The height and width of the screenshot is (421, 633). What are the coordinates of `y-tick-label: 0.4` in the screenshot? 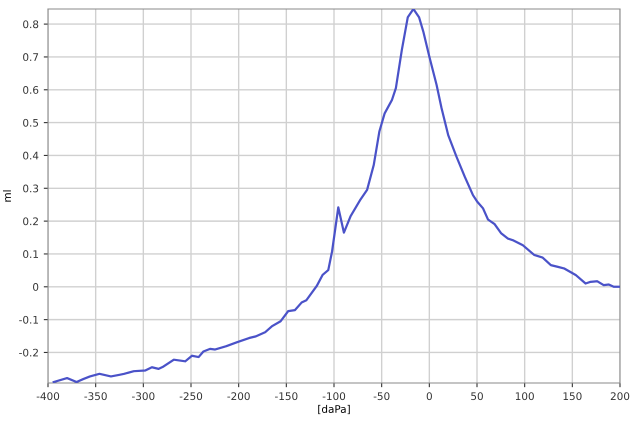 It's located at (30, 156).